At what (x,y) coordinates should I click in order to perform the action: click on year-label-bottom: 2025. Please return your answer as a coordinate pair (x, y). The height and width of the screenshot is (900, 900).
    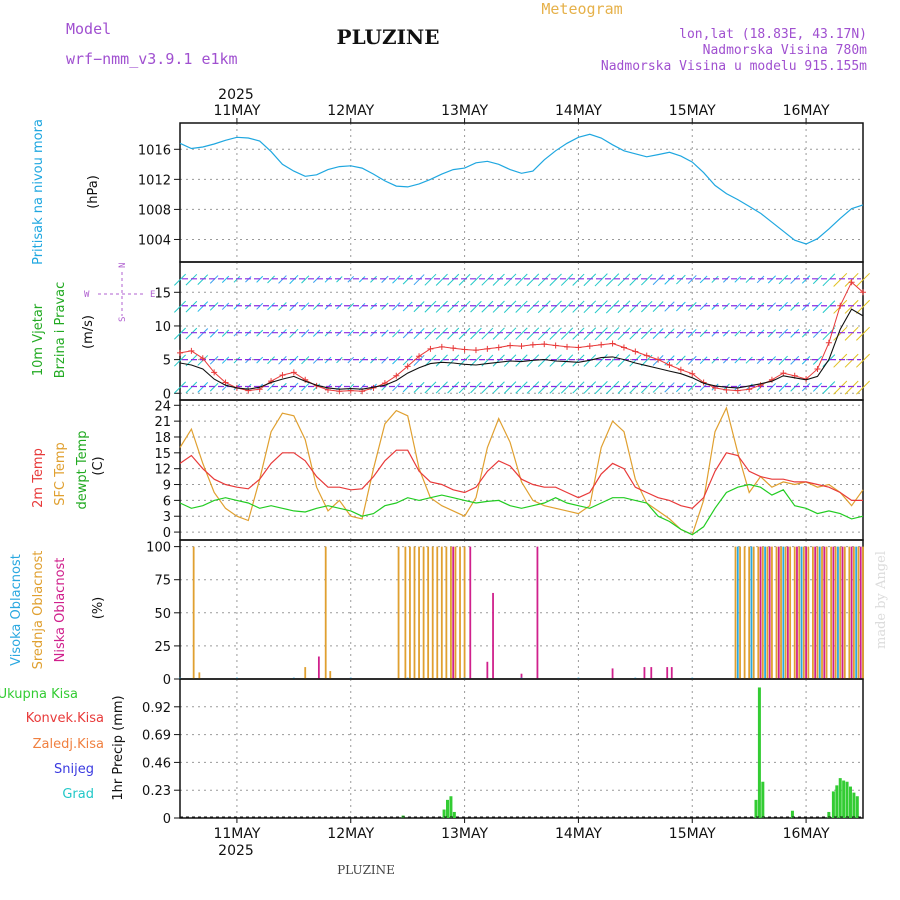
    Looking at the image, I should click on (236, 851).